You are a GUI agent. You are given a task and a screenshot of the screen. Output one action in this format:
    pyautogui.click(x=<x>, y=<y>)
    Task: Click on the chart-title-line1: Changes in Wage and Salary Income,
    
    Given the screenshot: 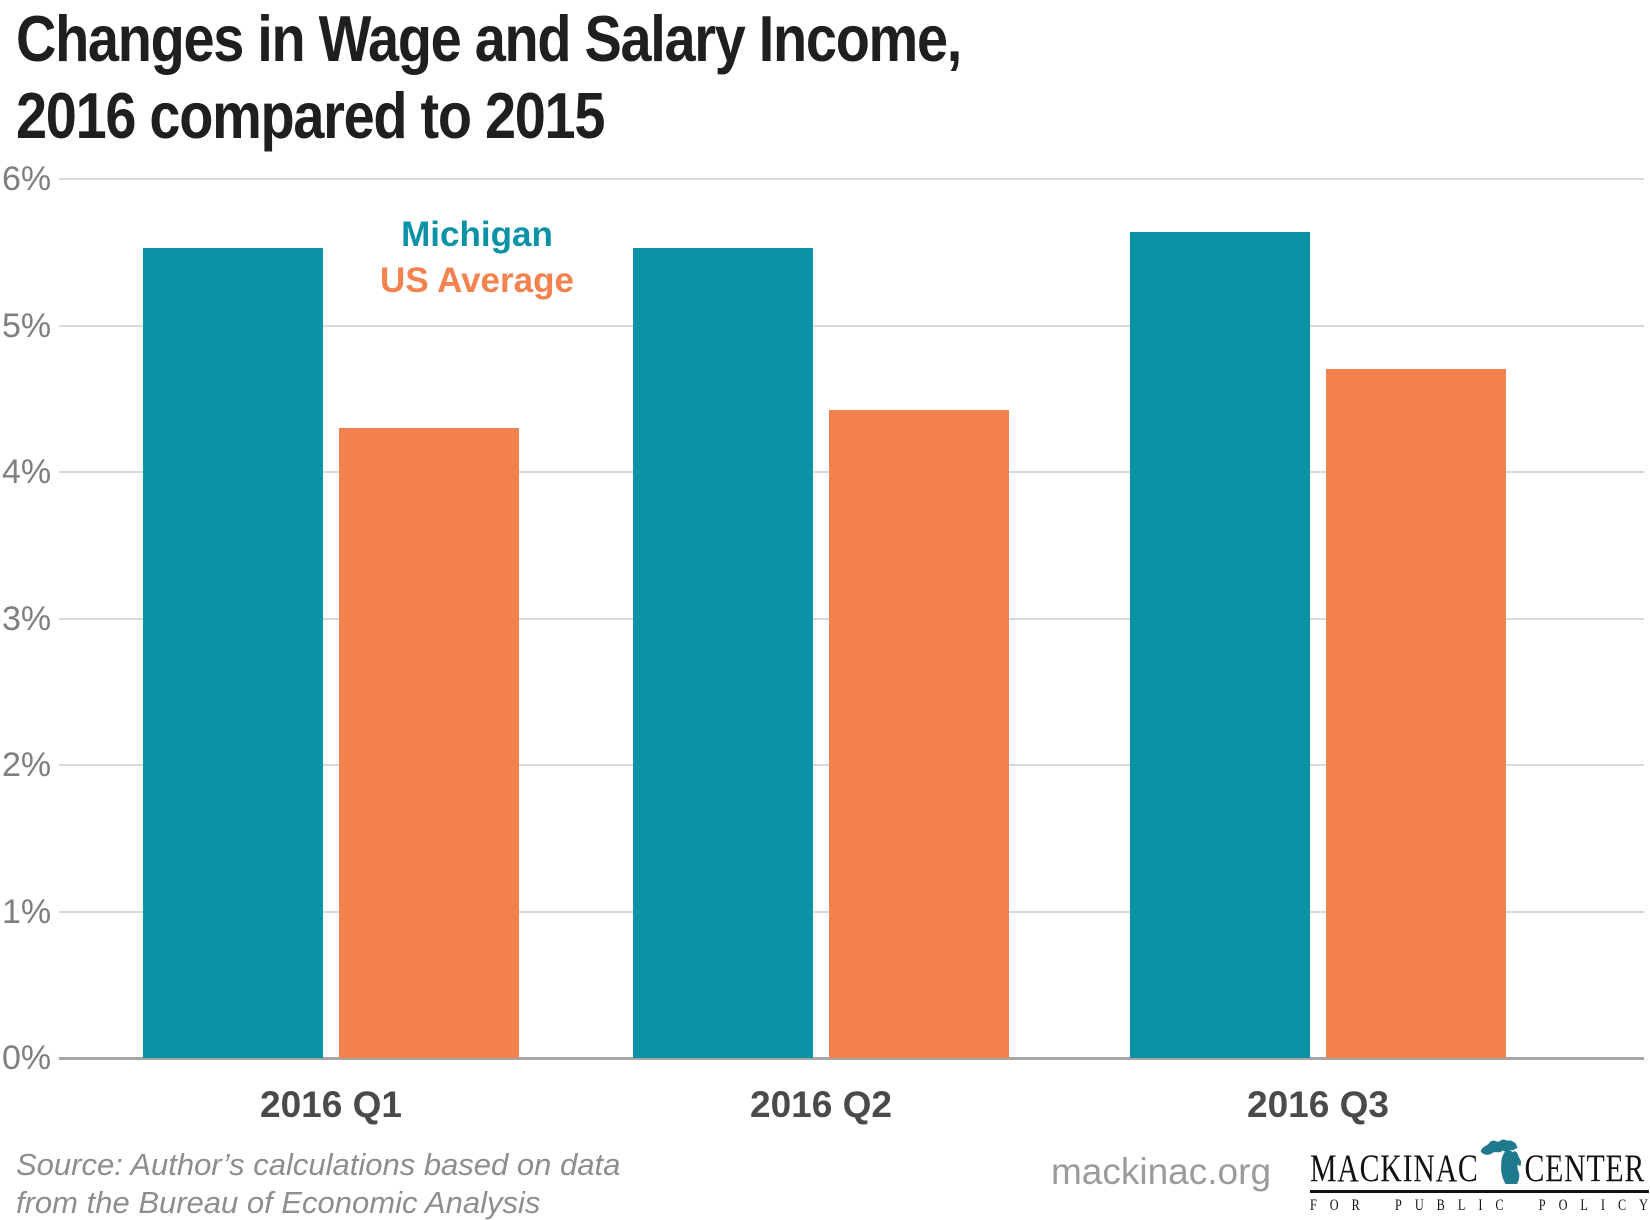 What is the action you would take?
    pyautogui.click(x=489, y=38)
    